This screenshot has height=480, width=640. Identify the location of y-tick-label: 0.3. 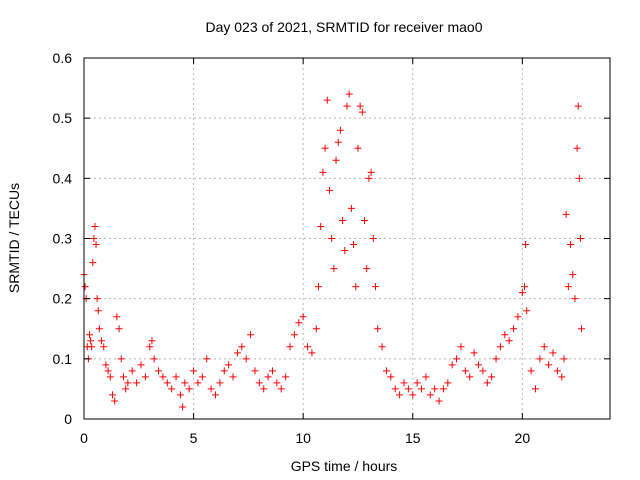
(63, 239).